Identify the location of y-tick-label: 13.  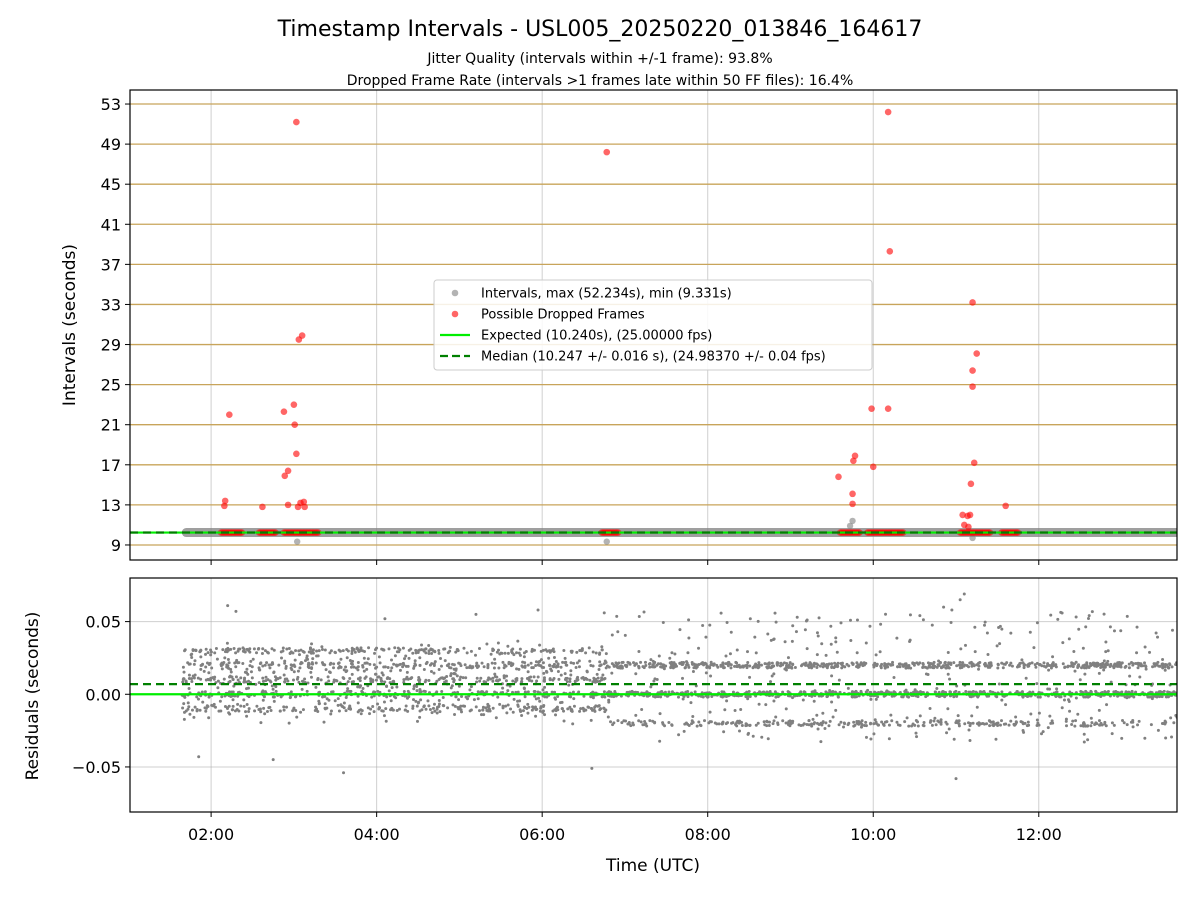
(111, 505).